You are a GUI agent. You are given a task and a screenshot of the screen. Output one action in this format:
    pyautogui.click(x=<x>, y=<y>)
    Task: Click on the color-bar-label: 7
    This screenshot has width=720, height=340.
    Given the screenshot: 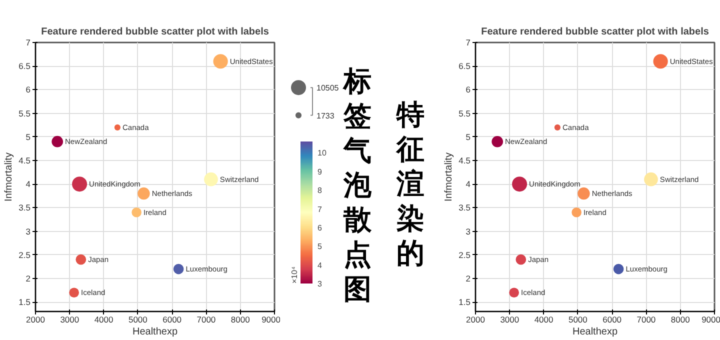 What is the action you would take?
    pyautogui.click(x=320, y=209)
    